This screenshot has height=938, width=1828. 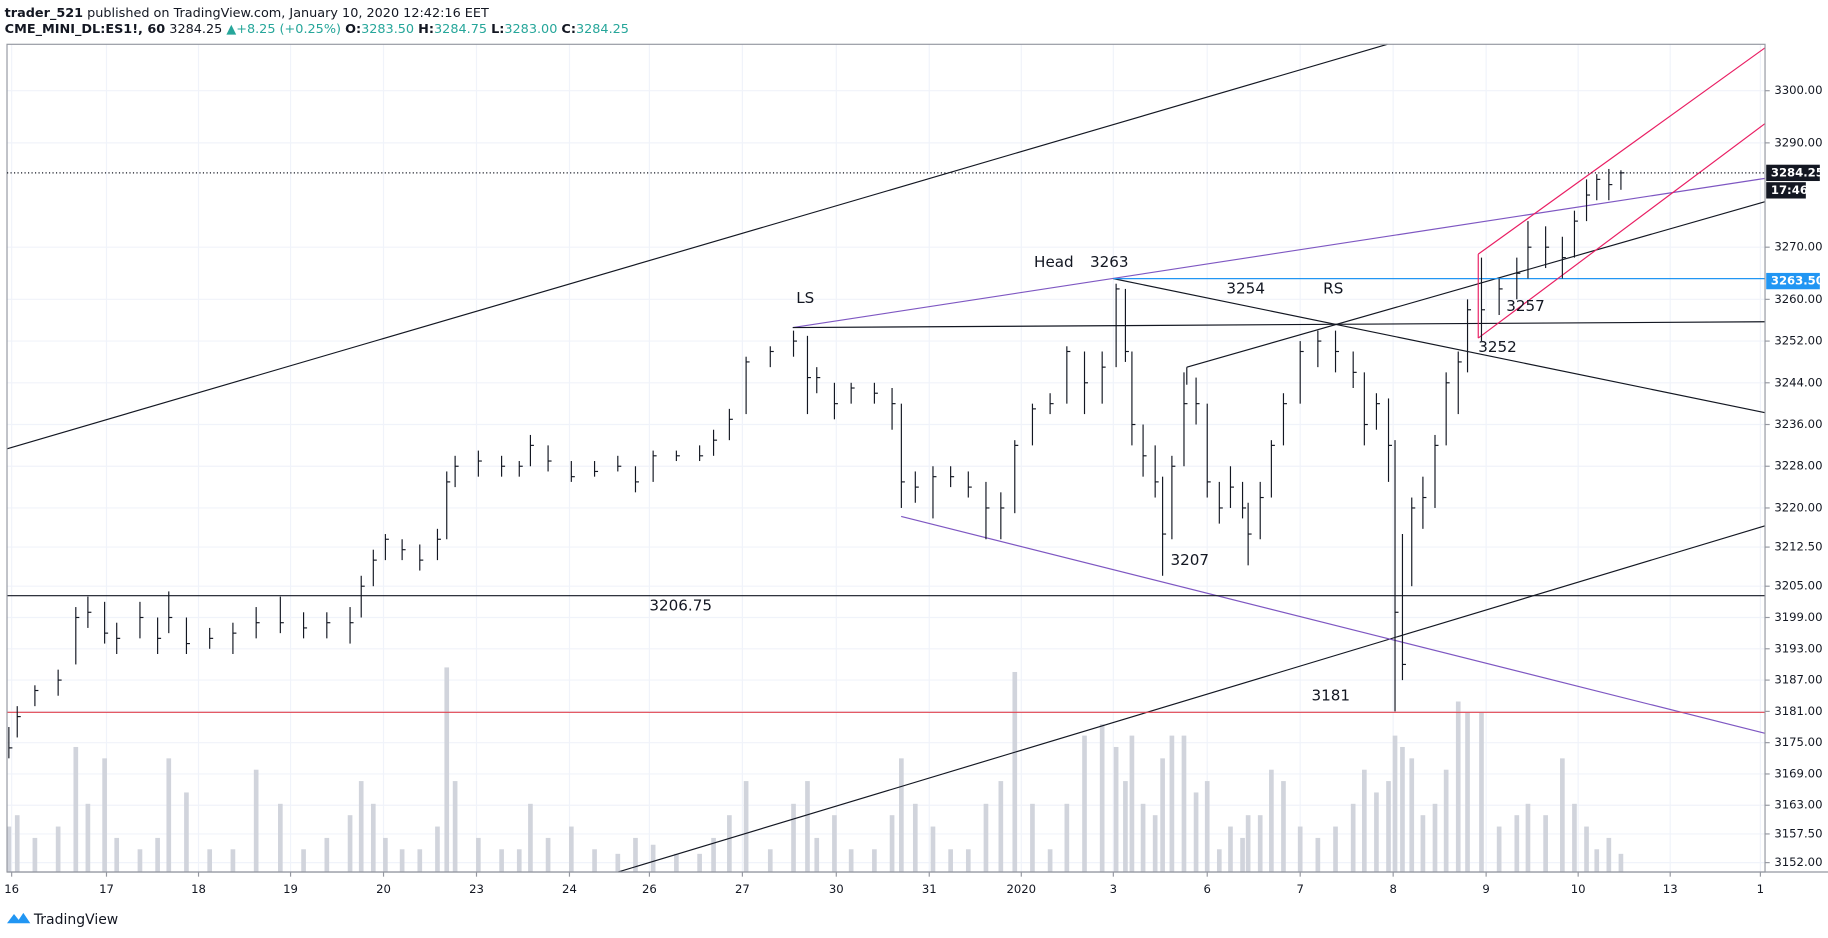 I want to click on l-label: L:, so click(x=497, y=29).